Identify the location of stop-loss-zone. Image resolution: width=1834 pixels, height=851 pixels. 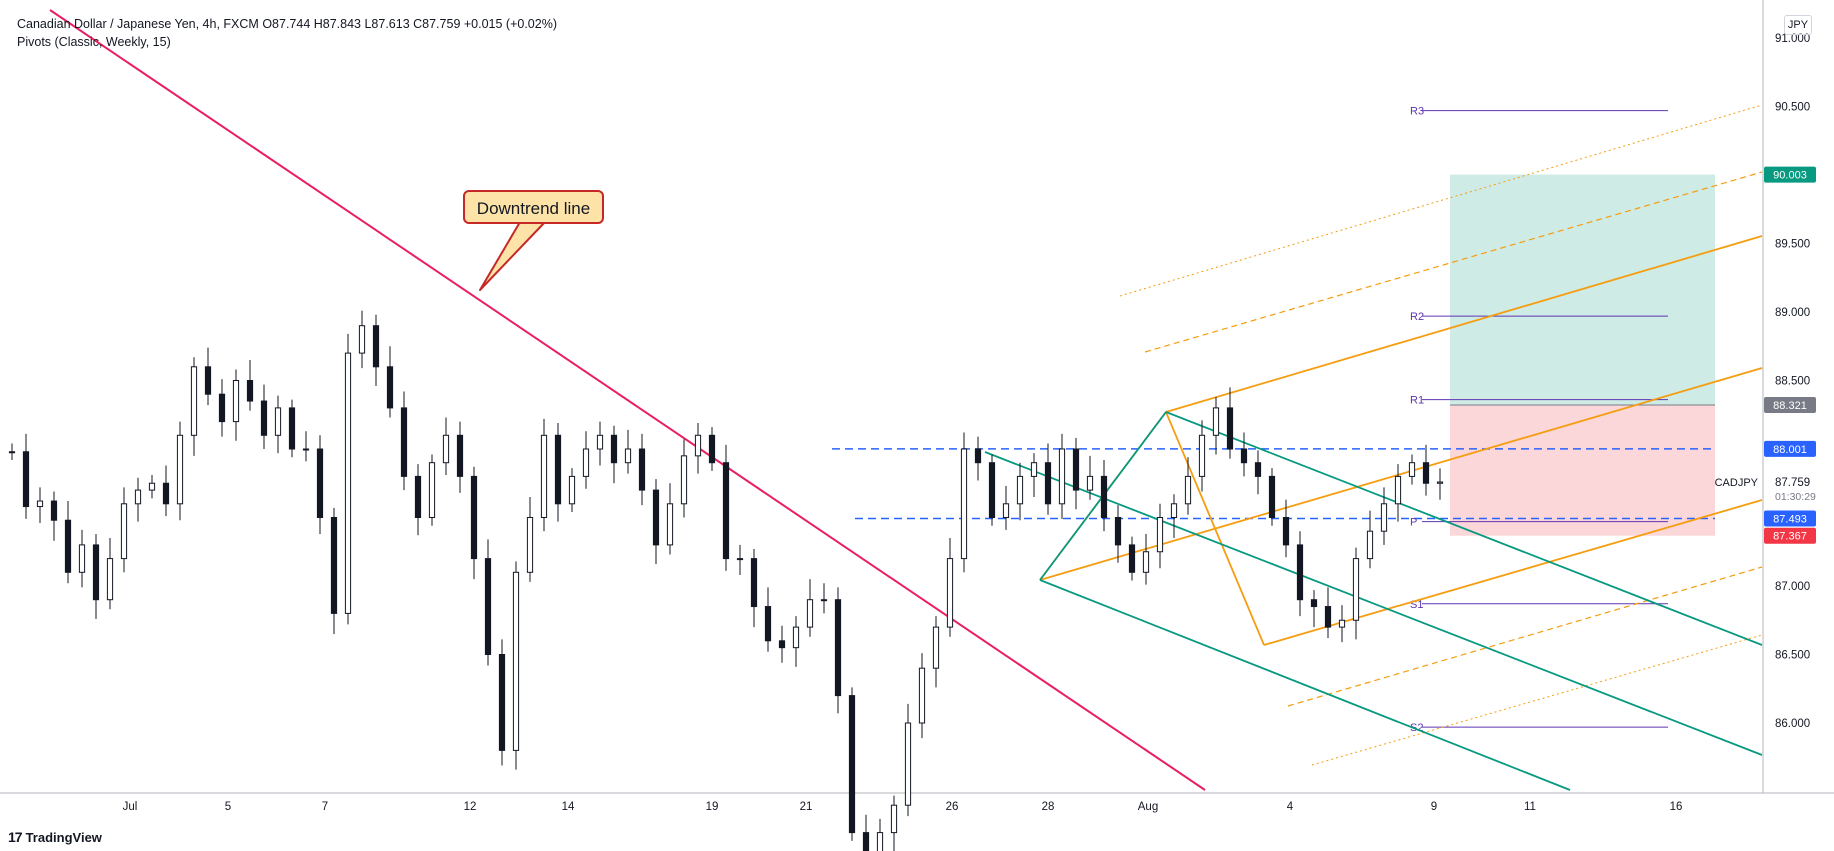
(1582, 470).